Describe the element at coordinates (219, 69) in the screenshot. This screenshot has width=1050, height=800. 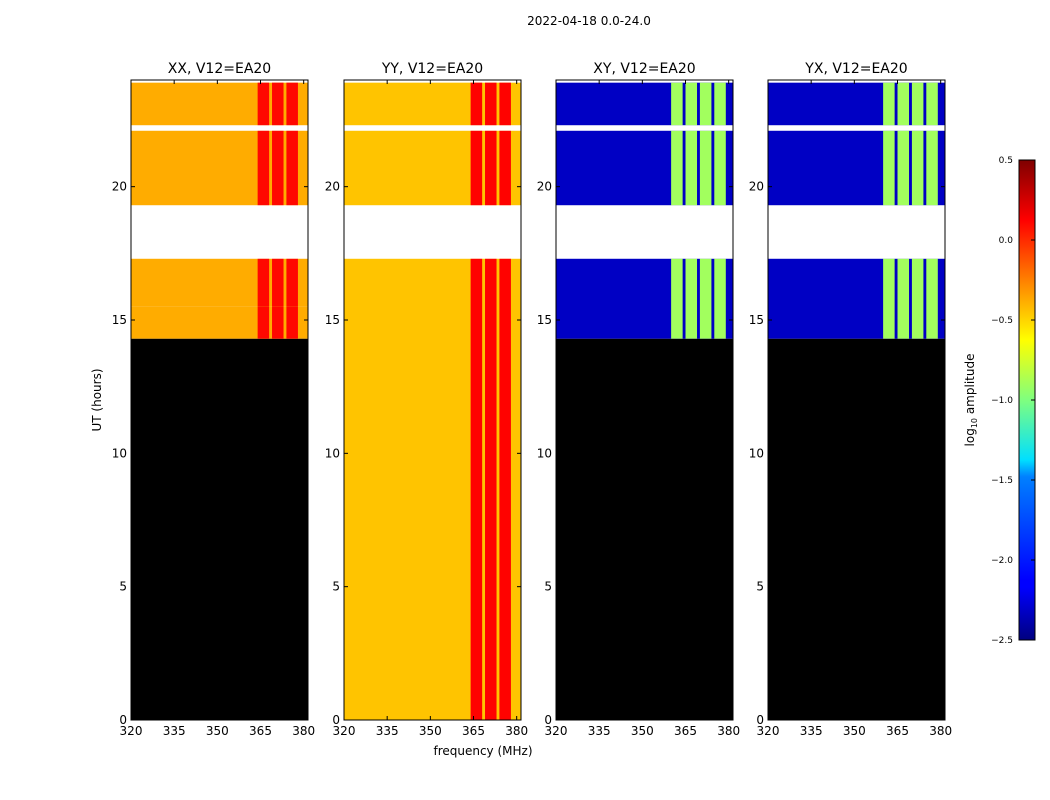
I see `panel-title: XX, V12=EA20` at that location.